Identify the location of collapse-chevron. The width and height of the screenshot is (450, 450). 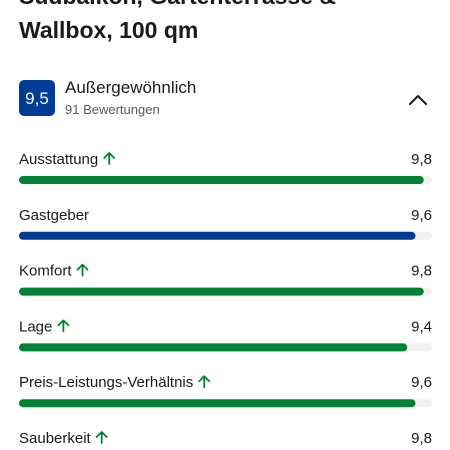
(418, 100).